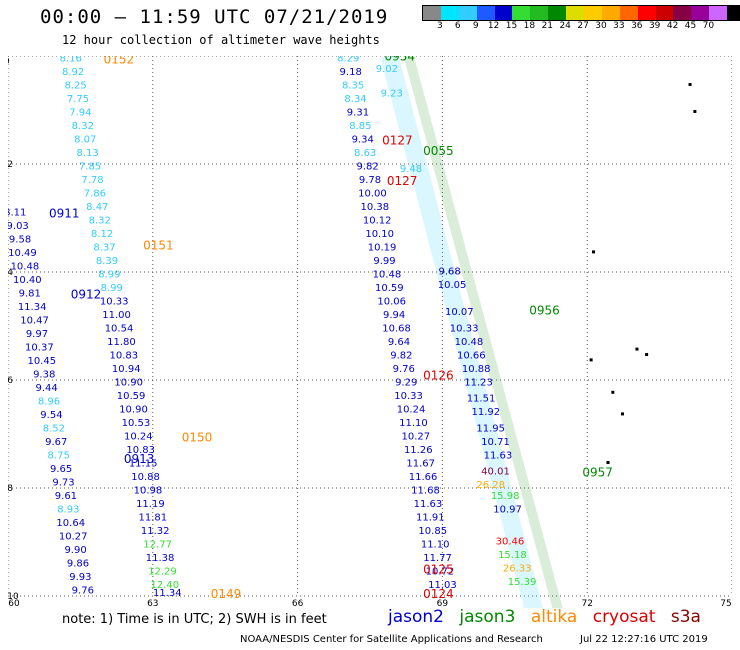  Describe the element at coordinates (66, 496) in the screenshot. I see `wave-height-value: 9.61` at that location.